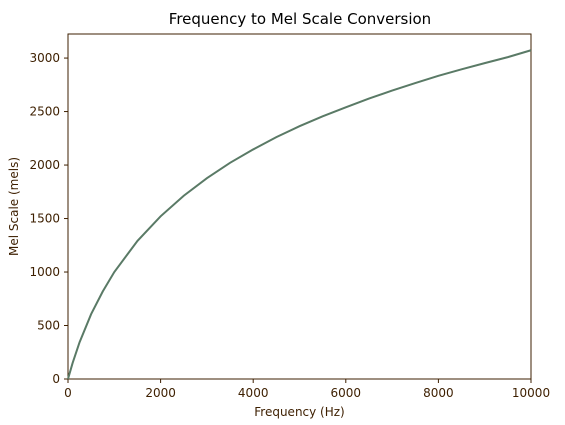  Describe the element at coordinates (299, 412) in the screenshot. I see `x-axis-label: Frequency (Hz)` at that location.